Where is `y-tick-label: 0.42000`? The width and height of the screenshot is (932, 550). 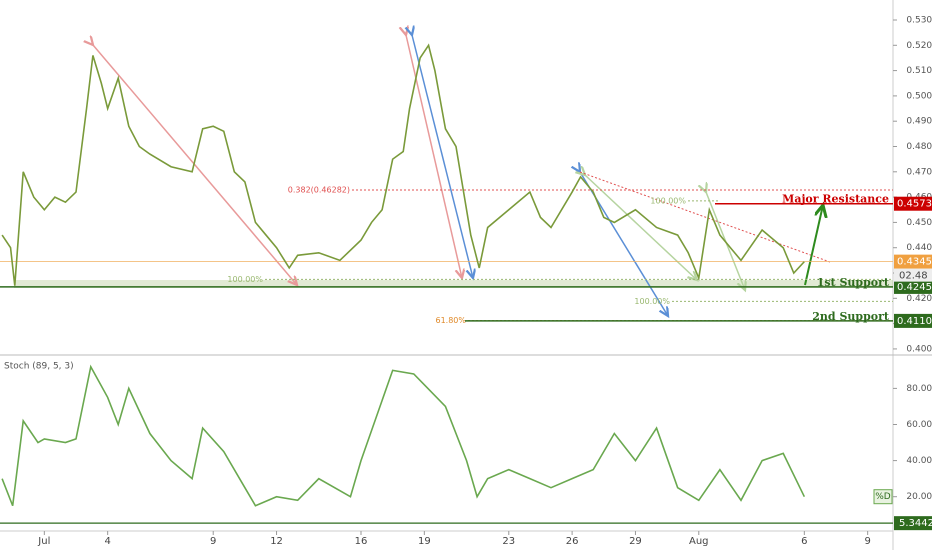 y-tick-label: 0.42000 is located at coordinates (919, 299).